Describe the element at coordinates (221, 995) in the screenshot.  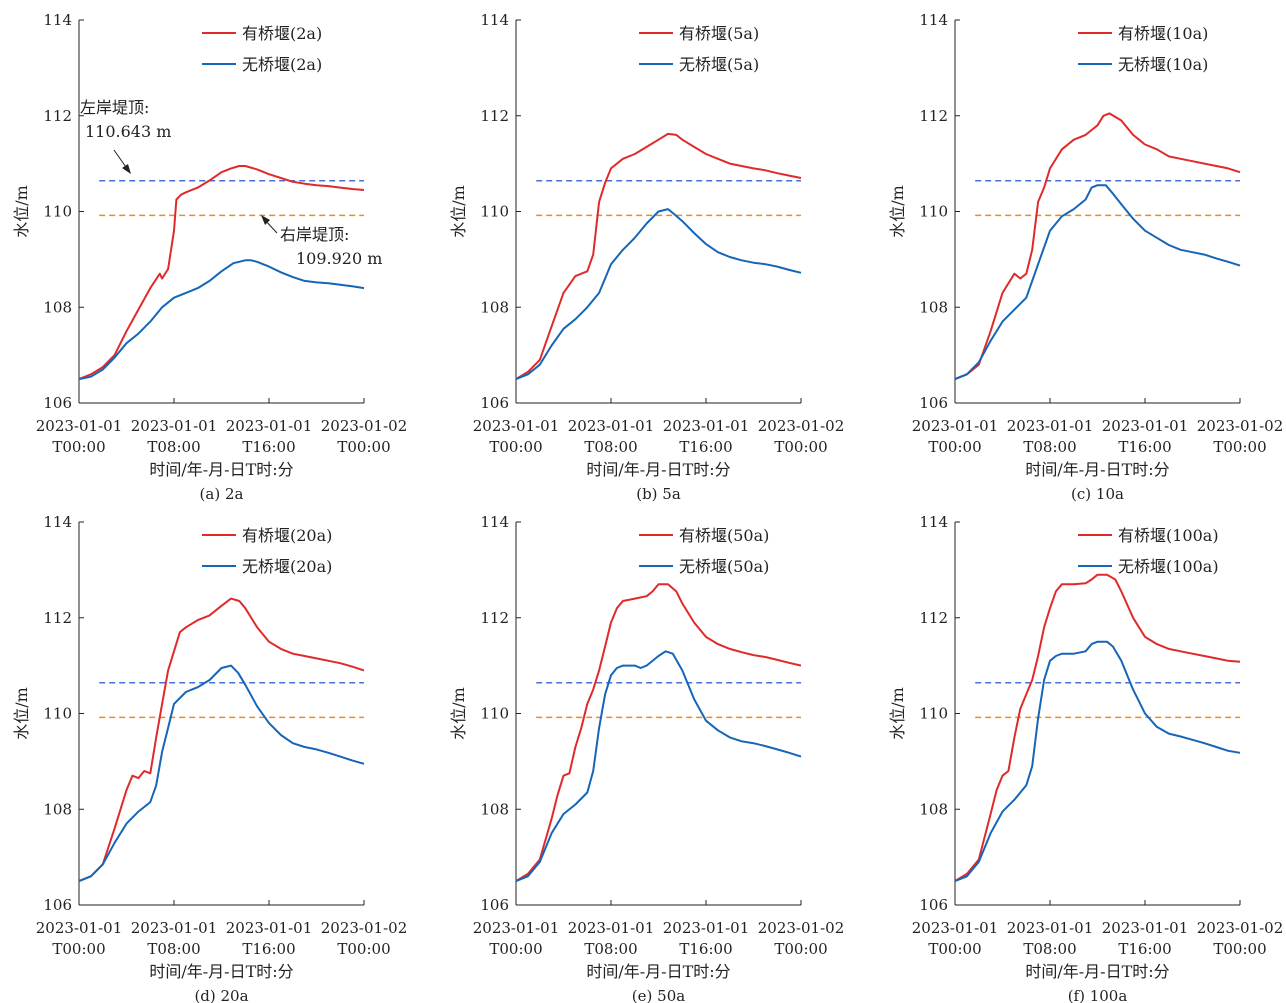
I see `panel-caption: (d) 20a` at that location.